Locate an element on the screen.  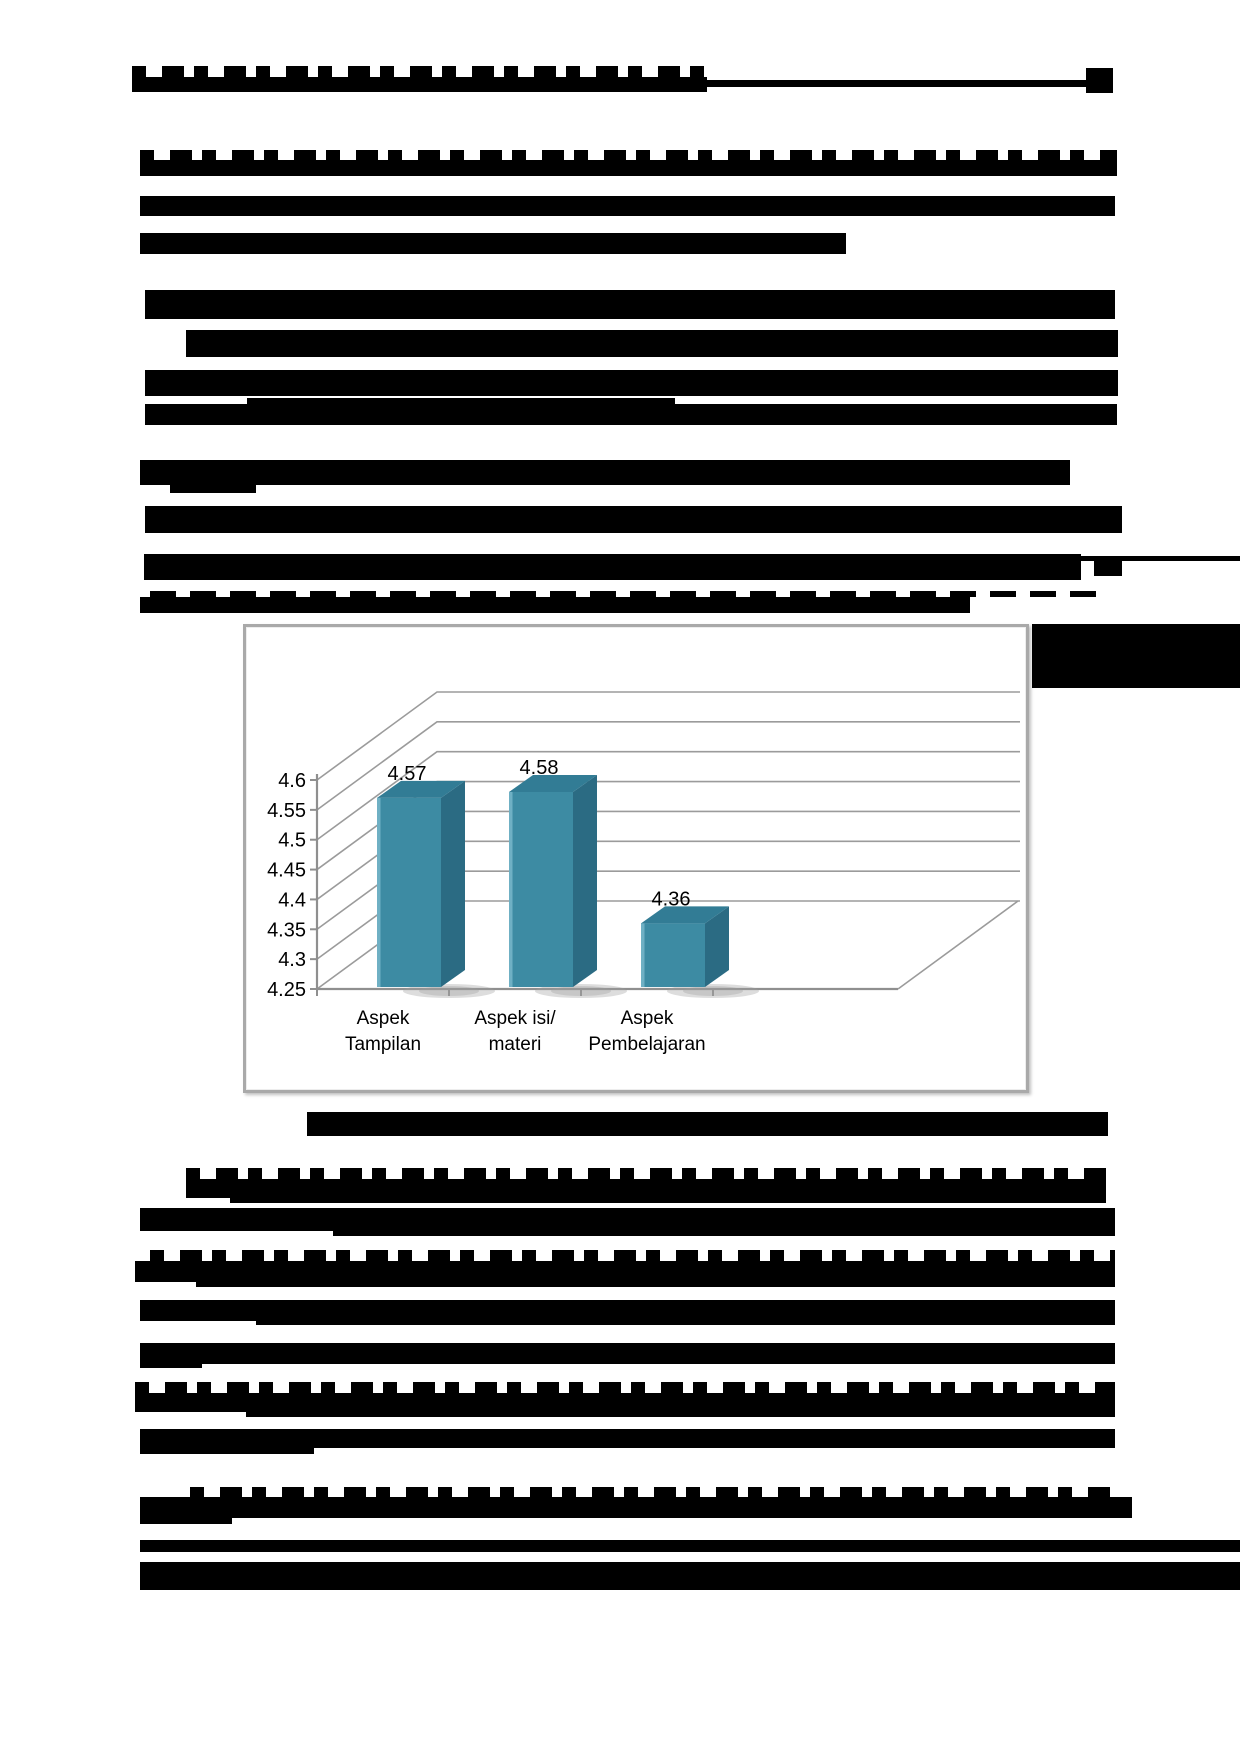
bar-value-label: 4.36 is located at coordinates (671, 899).